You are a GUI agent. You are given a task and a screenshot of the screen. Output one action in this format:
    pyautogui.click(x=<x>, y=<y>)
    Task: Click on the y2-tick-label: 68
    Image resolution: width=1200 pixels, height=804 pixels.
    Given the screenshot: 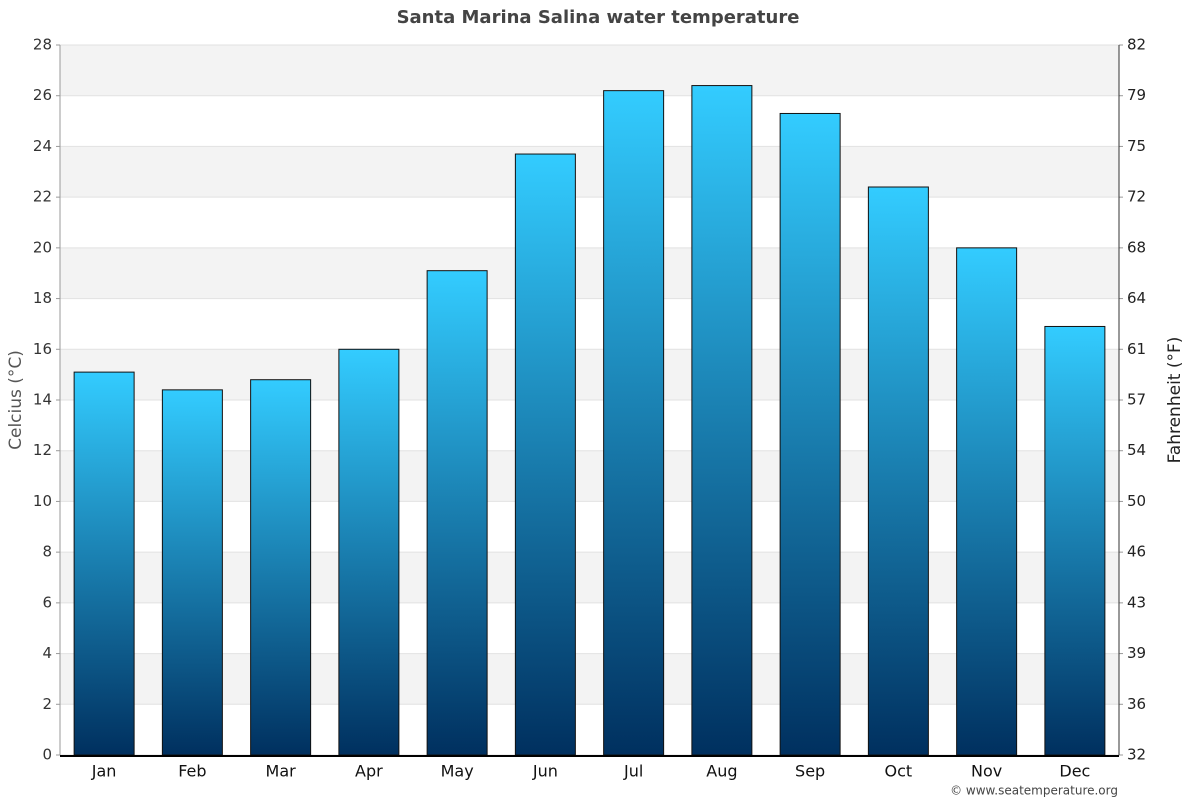 What is the action you would take?
    pyautogui.click(x=1136, y=247)
    